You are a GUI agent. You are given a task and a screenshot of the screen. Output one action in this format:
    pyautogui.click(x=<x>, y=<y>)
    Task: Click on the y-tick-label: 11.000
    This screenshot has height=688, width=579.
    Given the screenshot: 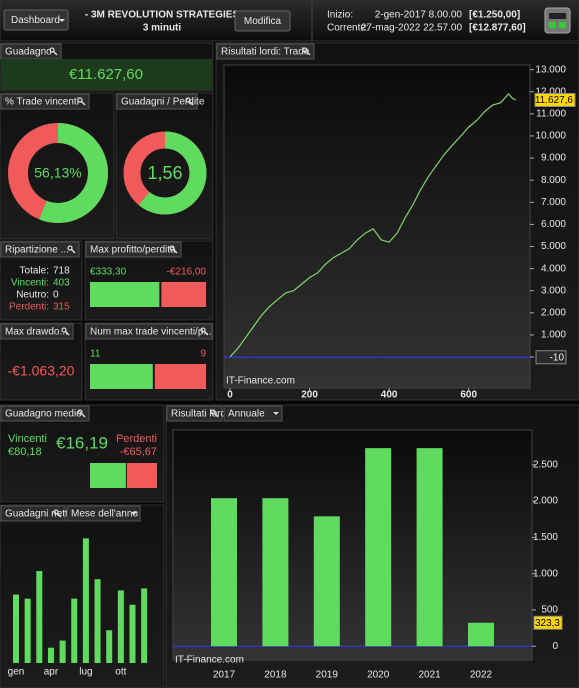 What is the action you would take?
    pyautogui.click(x=551, y=113)
    